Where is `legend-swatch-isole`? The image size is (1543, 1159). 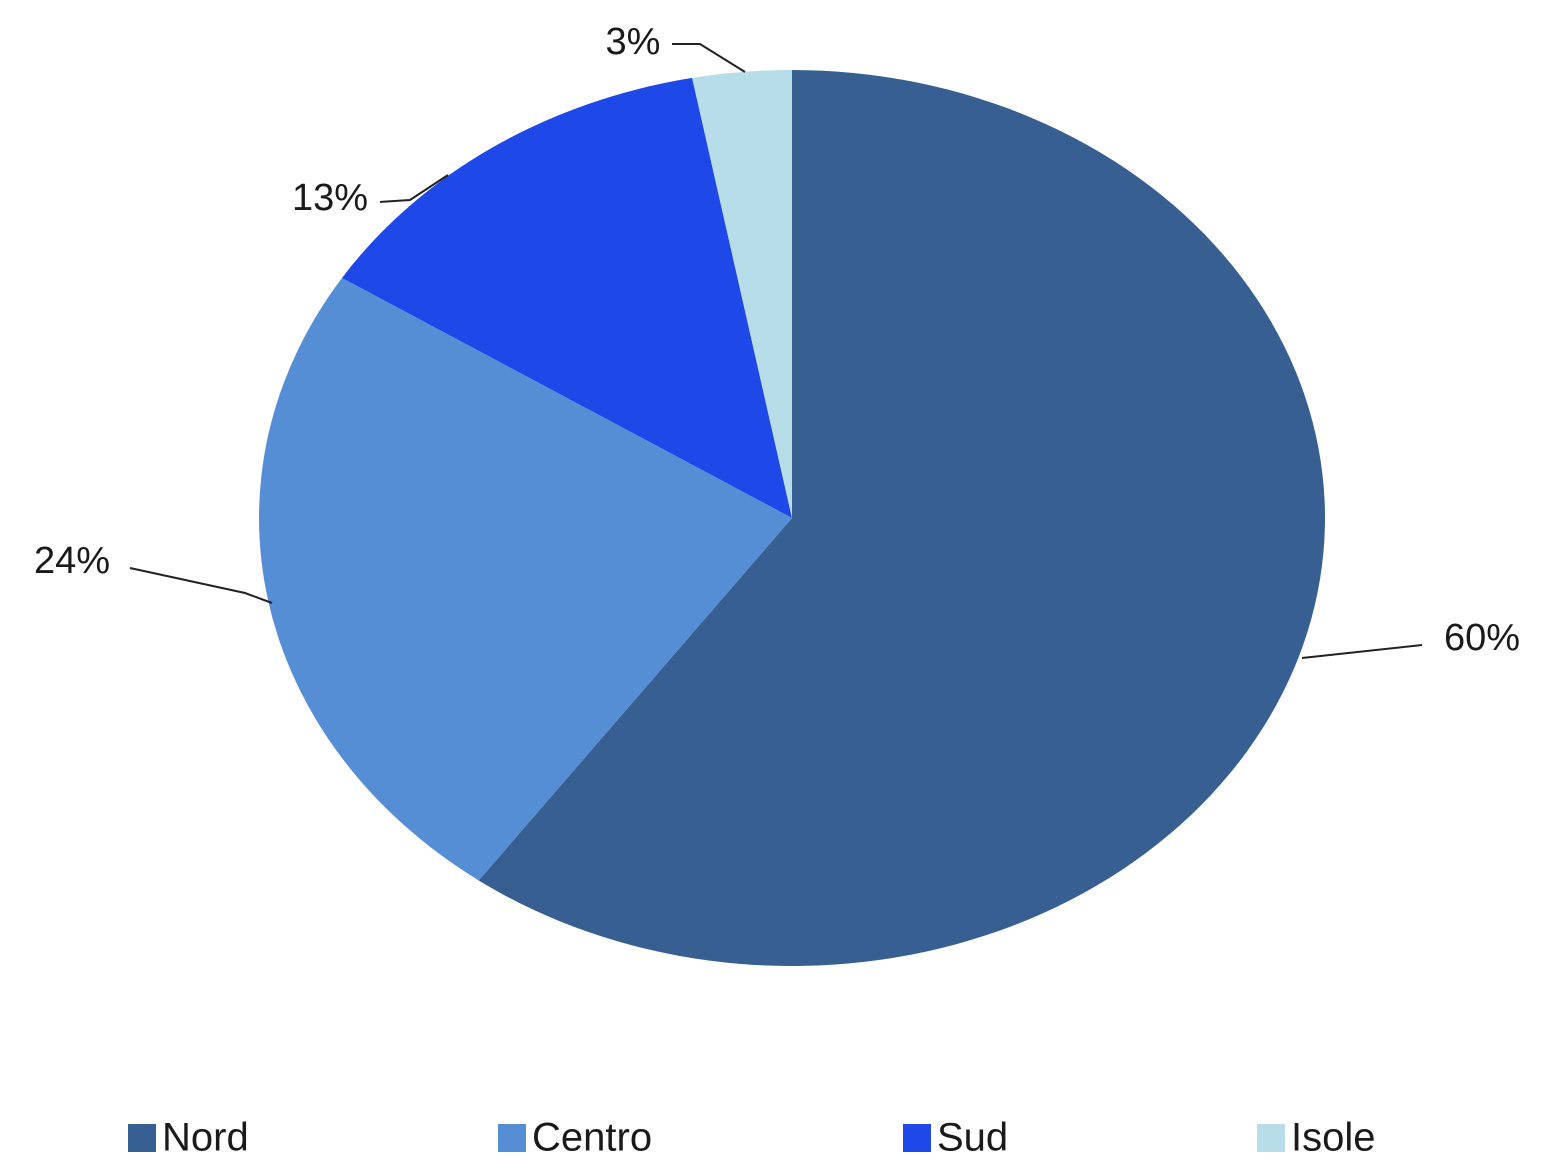 legend-swatch-isole is located at coordinates (1271, 1138).